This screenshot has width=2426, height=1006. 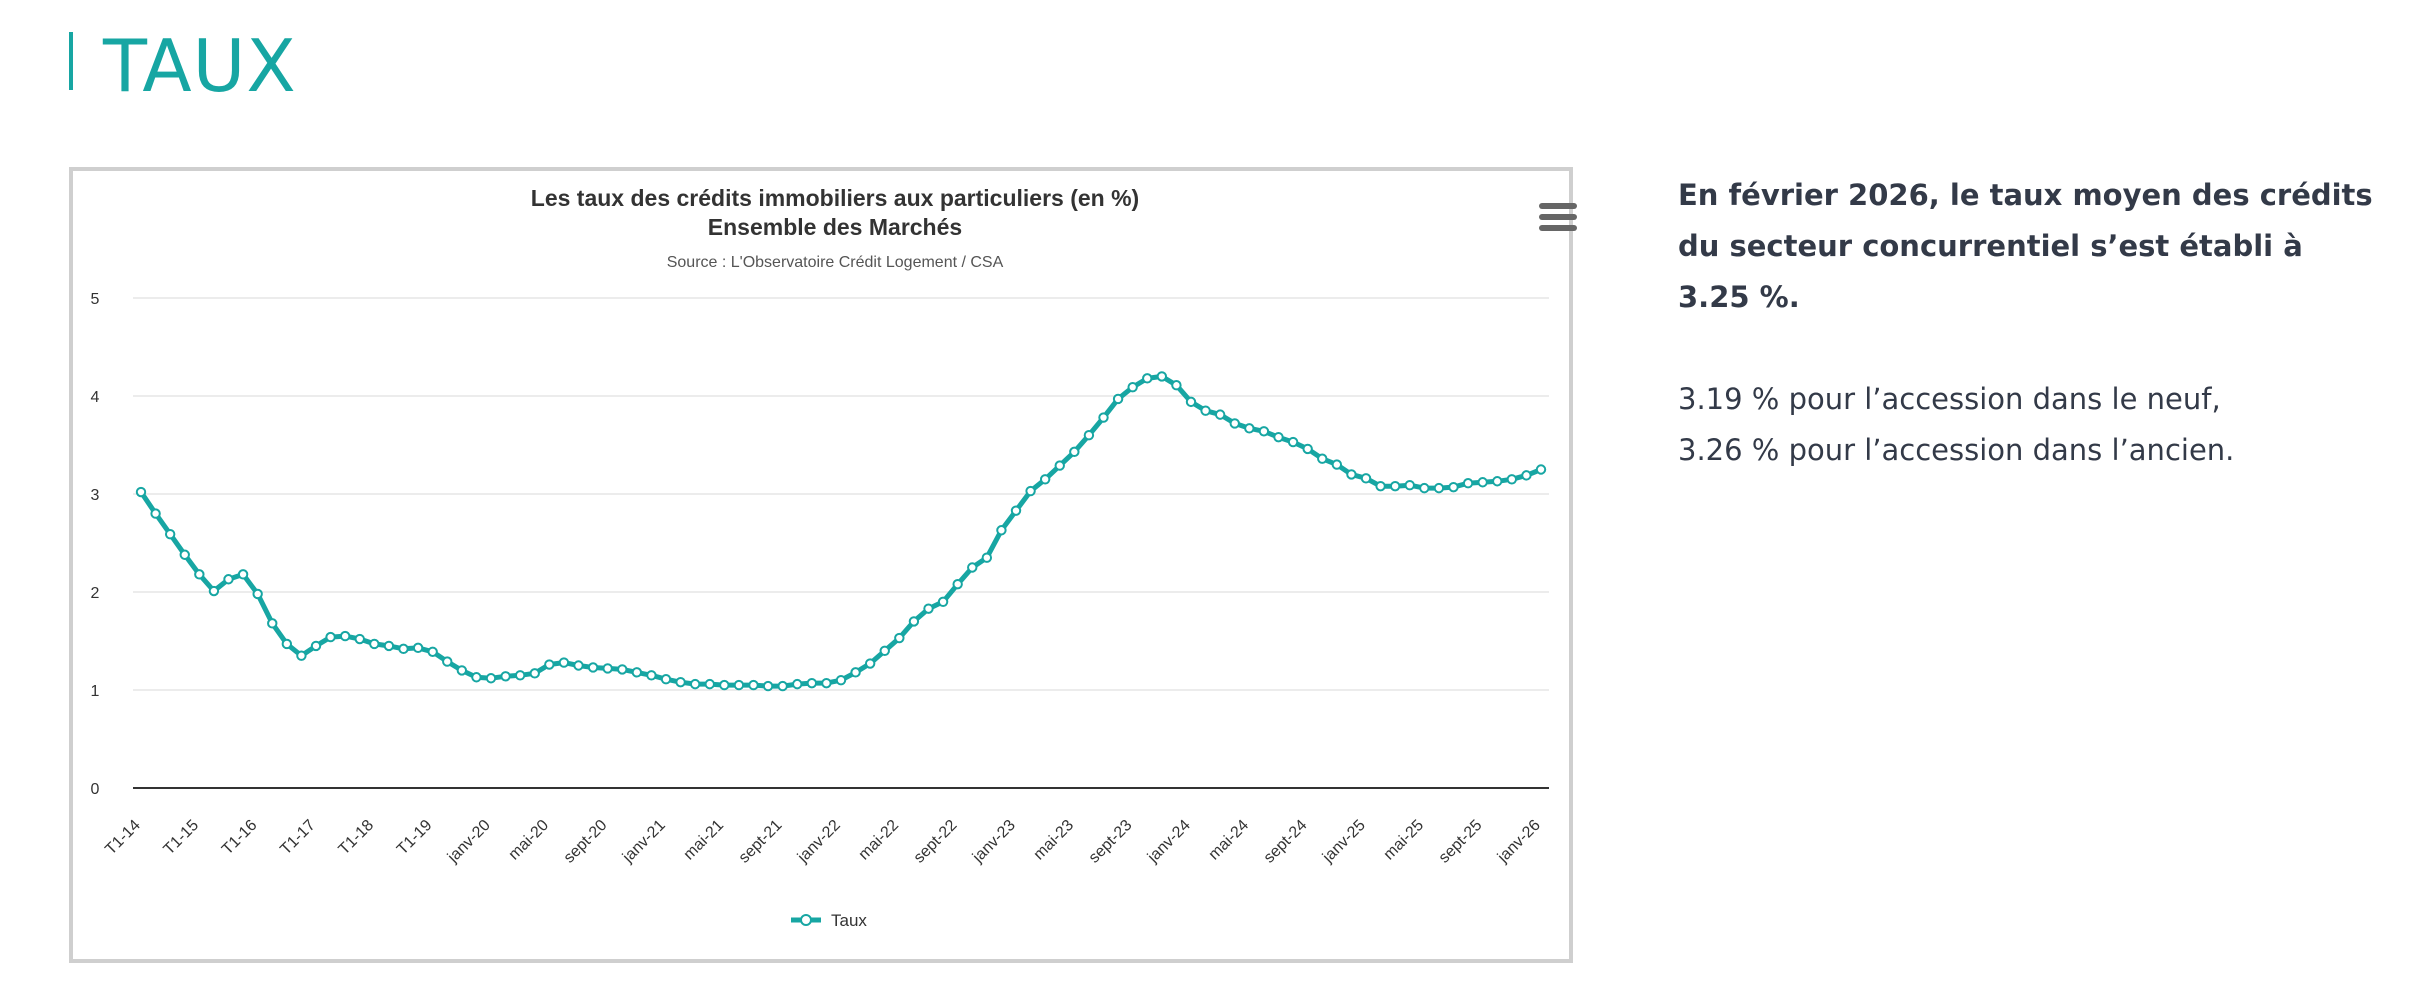 I want to click on chart-menu-icon, so click(x=1558, y=218).